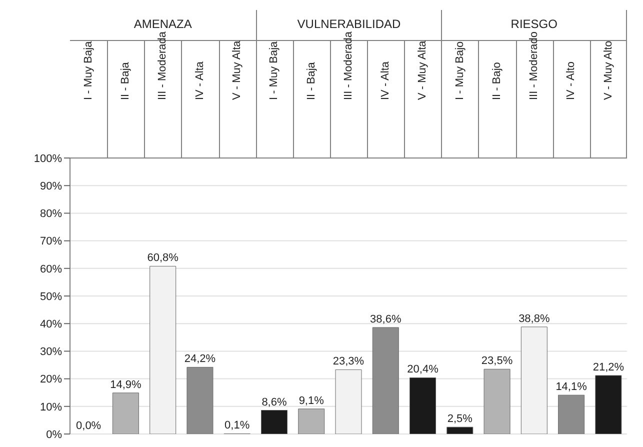 The width and height of the screenshot is (643, 447). Describe the element at coordinates (51, 352) in the screenshot. I see `y-tick-label: 30%` at that location.